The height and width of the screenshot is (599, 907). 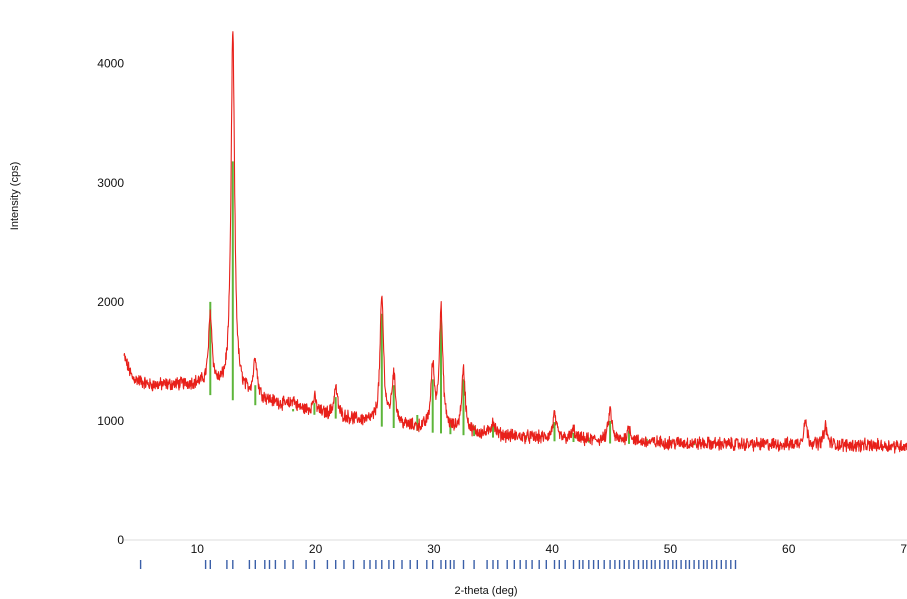 What do you see at coordinates (110, 421) in the screenshot?
I see `y-tick-label: 1000` at bounding box center [110, 421].